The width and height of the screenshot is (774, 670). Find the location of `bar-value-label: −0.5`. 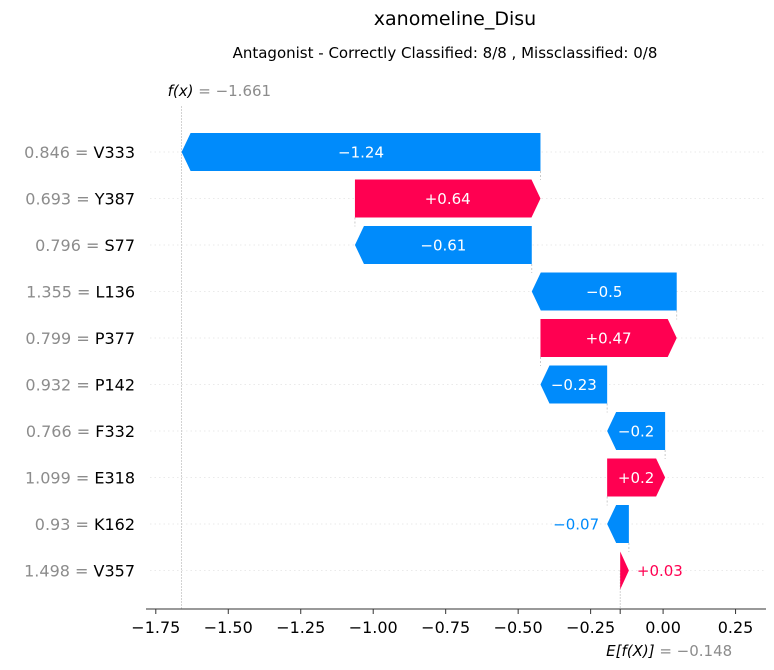

bar-value-label: −0.5 is located at coordinates (604, 292).